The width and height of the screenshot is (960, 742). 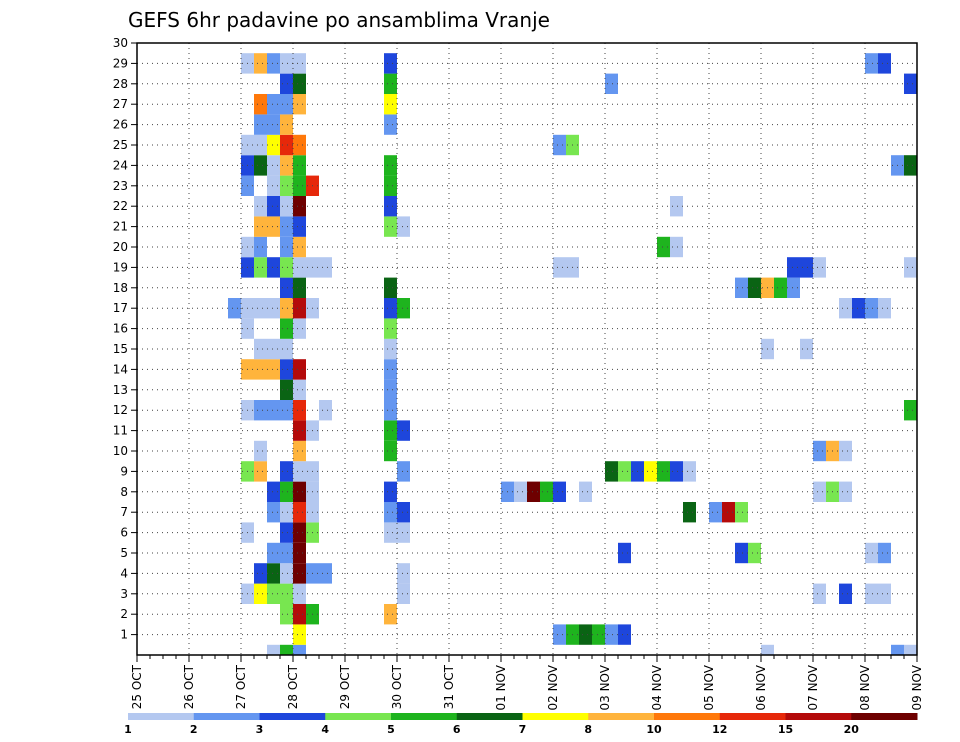 What do you see at coordinates (120, 349) in the screenshot?
I see `y-tick-label-15: 15` at bounding box center [120, 349].